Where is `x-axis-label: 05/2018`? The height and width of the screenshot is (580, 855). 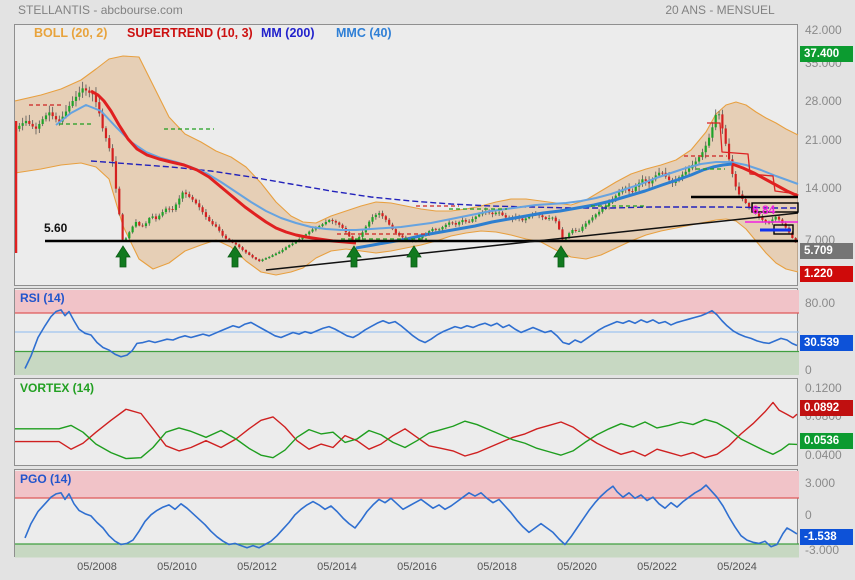 x-axis-label: 05/2018 is located at coordinates (497, 567).